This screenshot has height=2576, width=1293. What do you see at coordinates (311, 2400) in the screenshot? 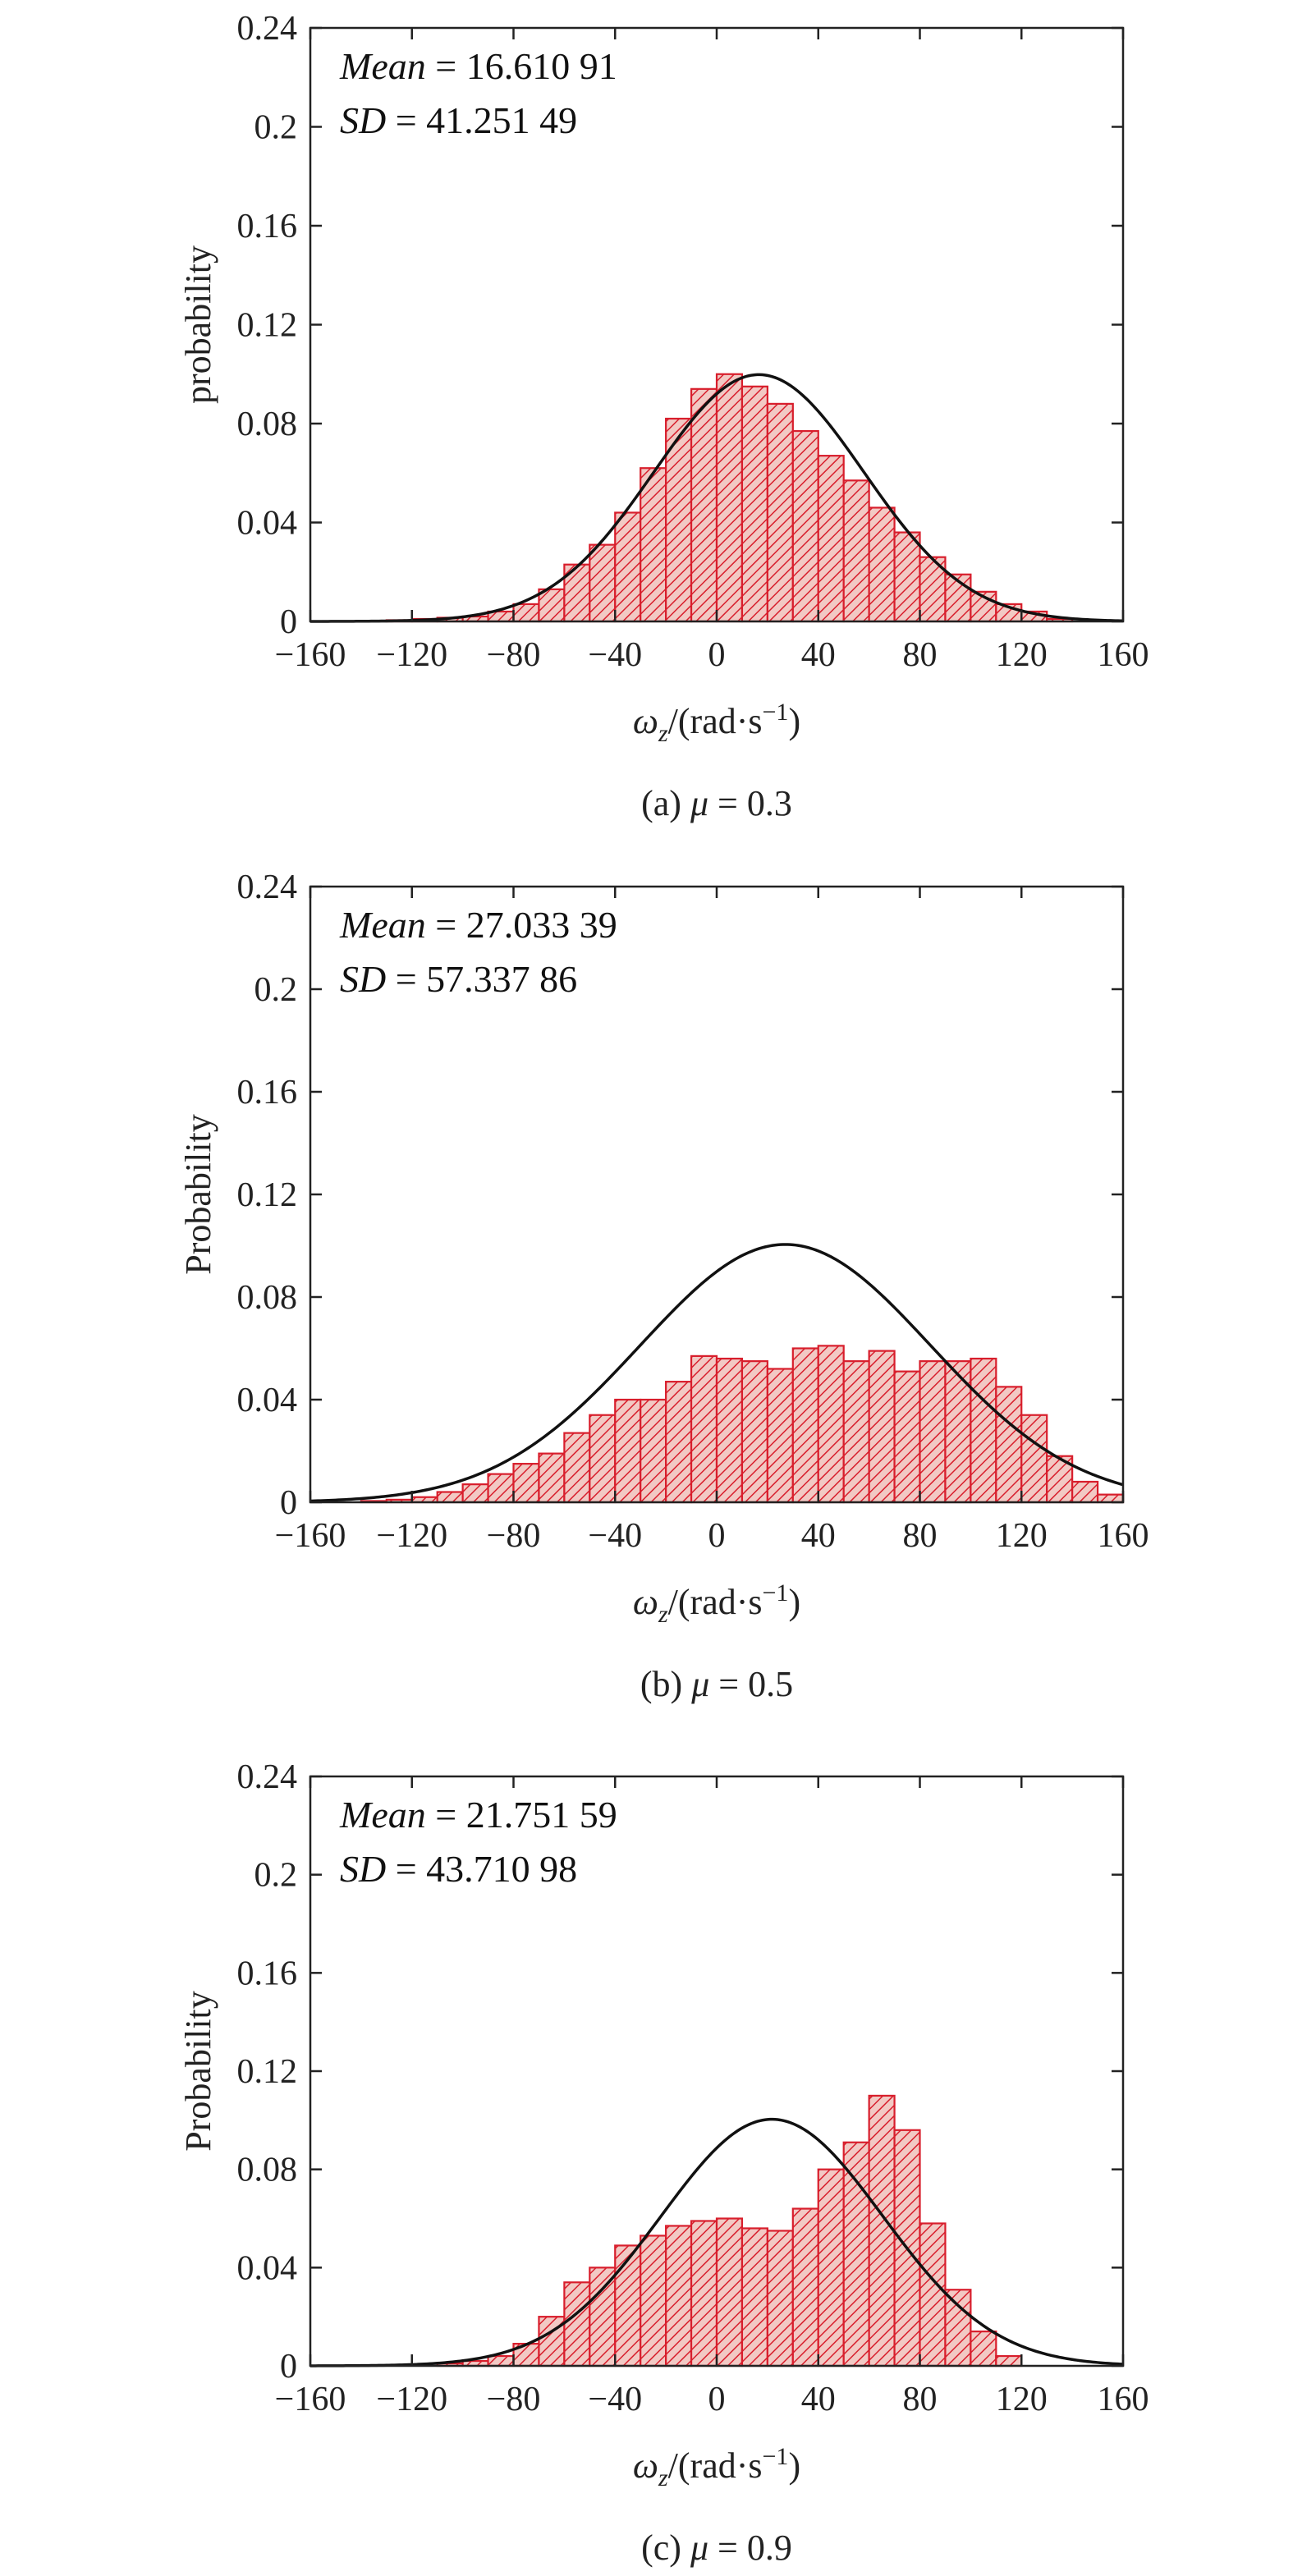
I see `x-tick-label: −160` at bounding box center [311, 2400].